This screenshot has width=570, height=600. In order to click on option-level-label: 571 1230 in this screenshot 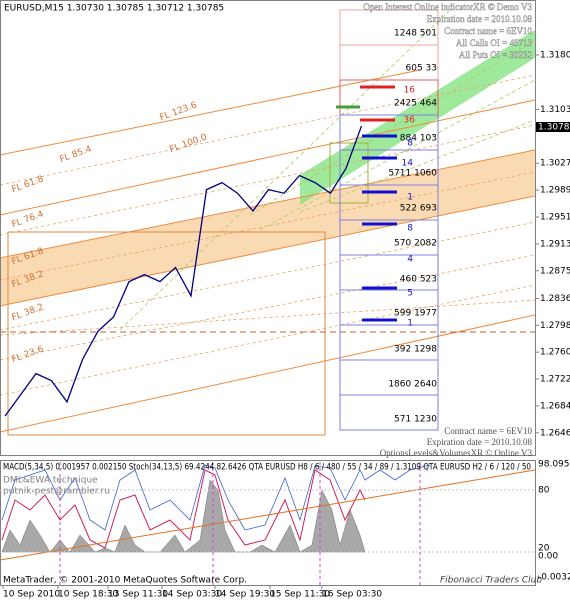, I will do `click(415, 420)`.